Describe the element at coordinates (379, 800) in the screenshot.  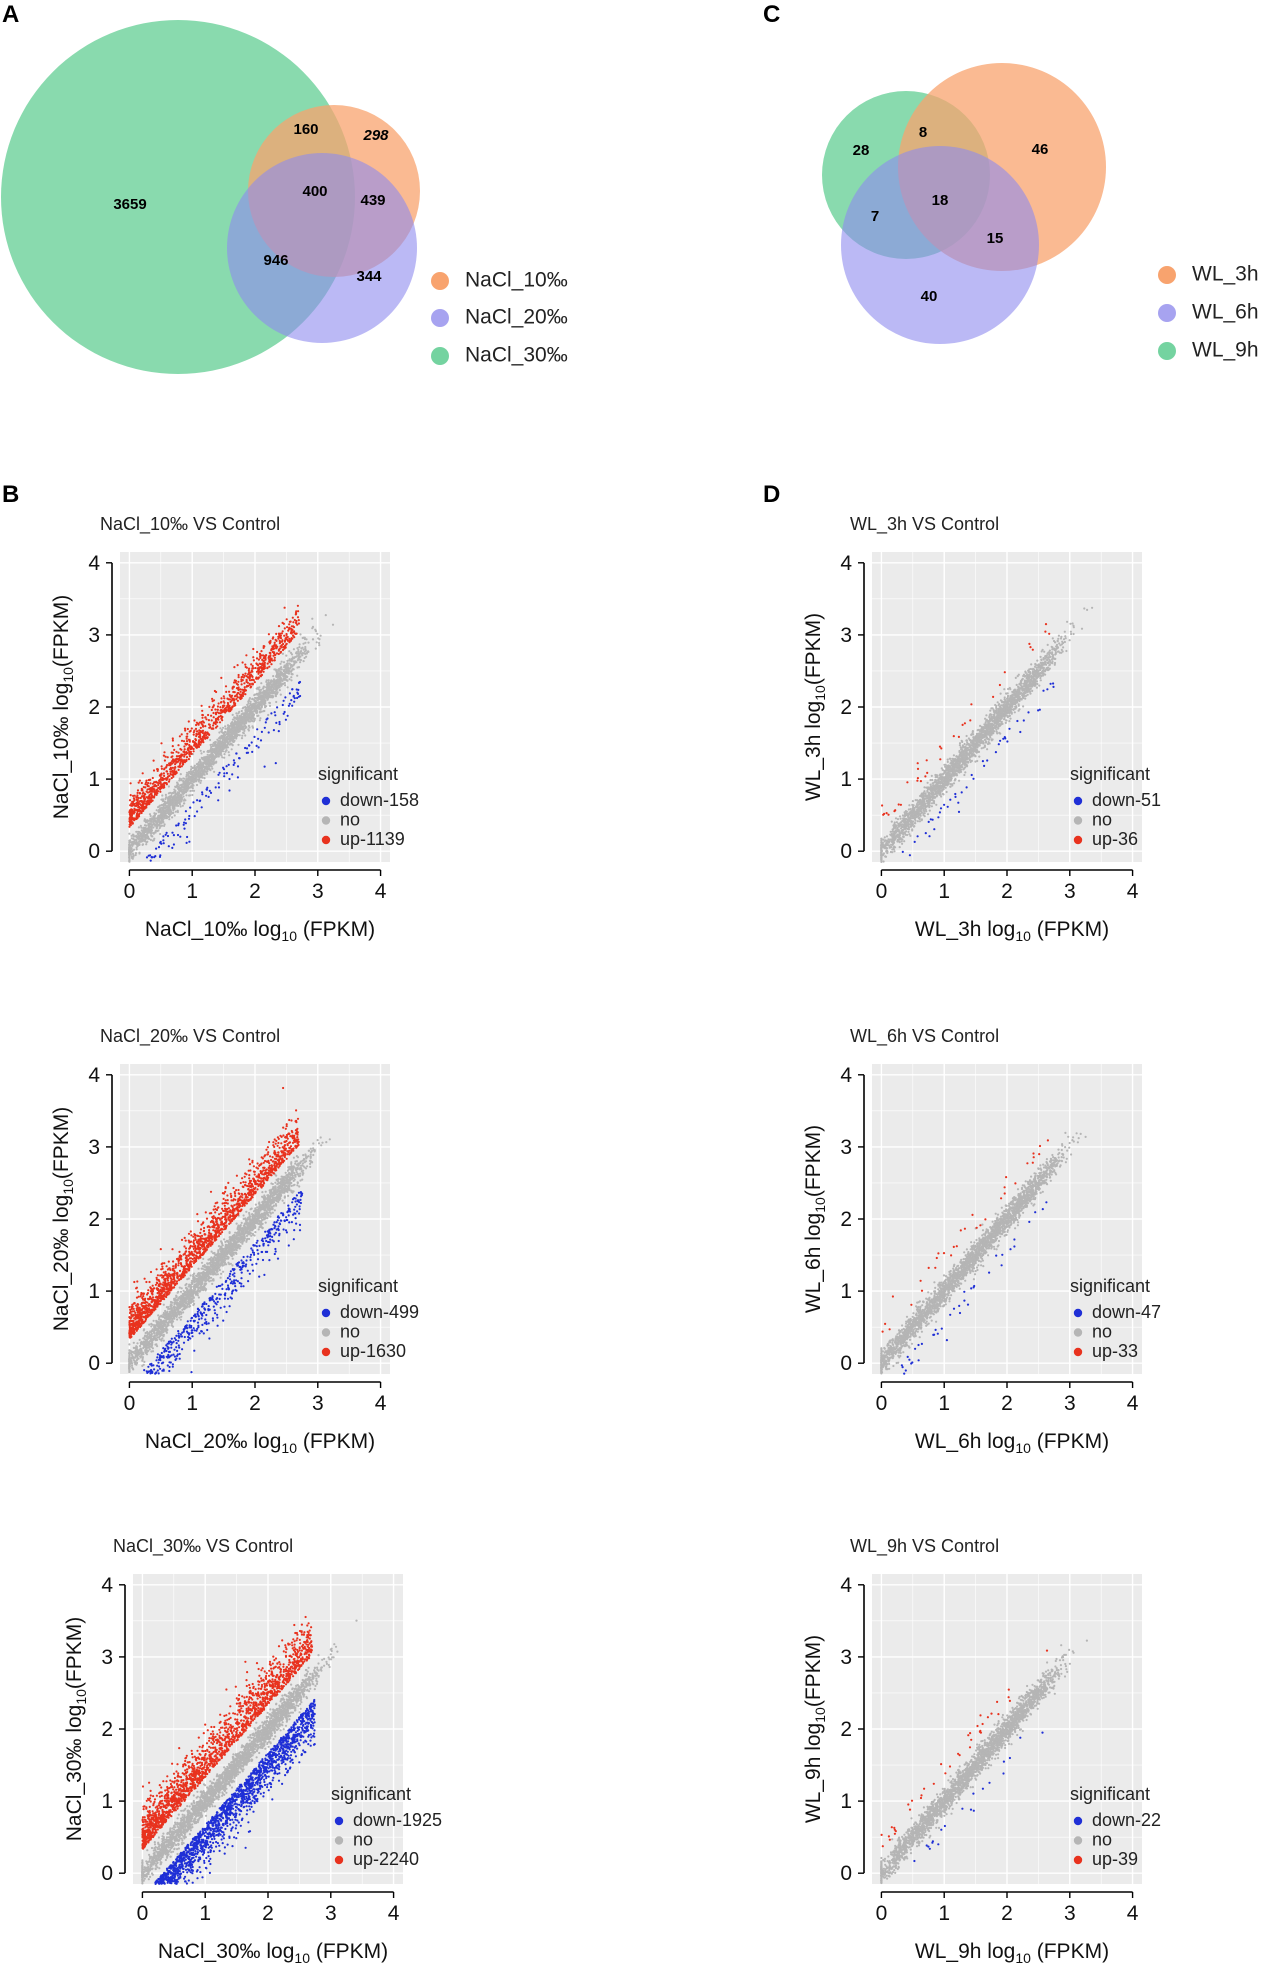
I see `legend-label: down-158` at that location.